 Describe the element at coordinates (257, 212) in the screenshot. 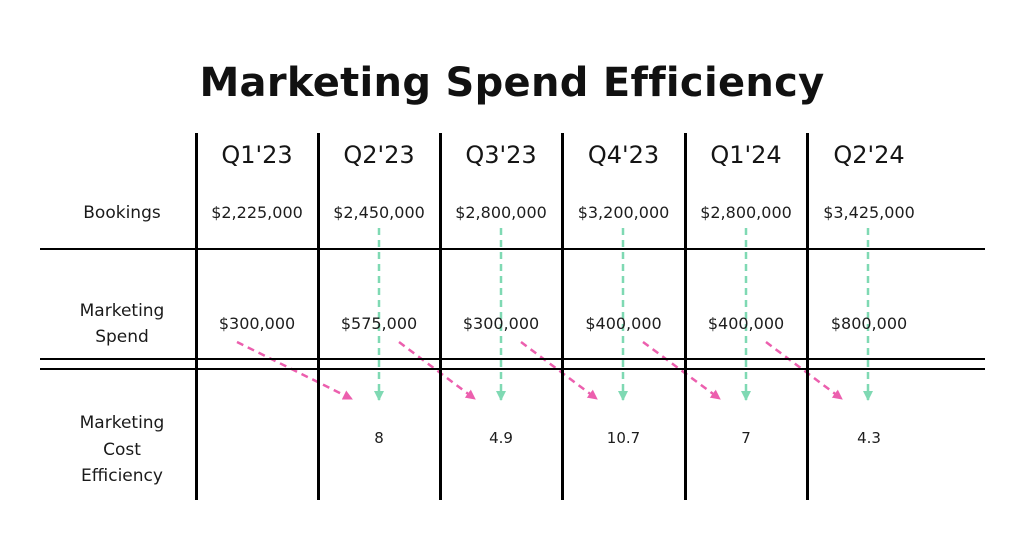

I see `bookings-value: $2,225,000` at that location.